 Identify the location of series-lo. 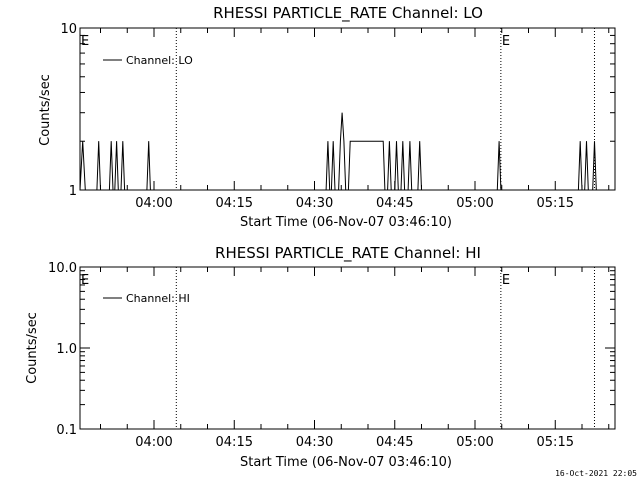
(338, 151).